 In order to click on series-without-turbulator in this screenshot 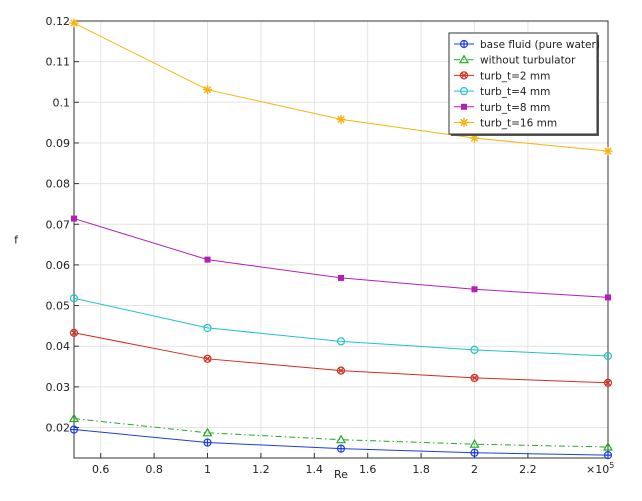, I will do `click(341, 432)`.